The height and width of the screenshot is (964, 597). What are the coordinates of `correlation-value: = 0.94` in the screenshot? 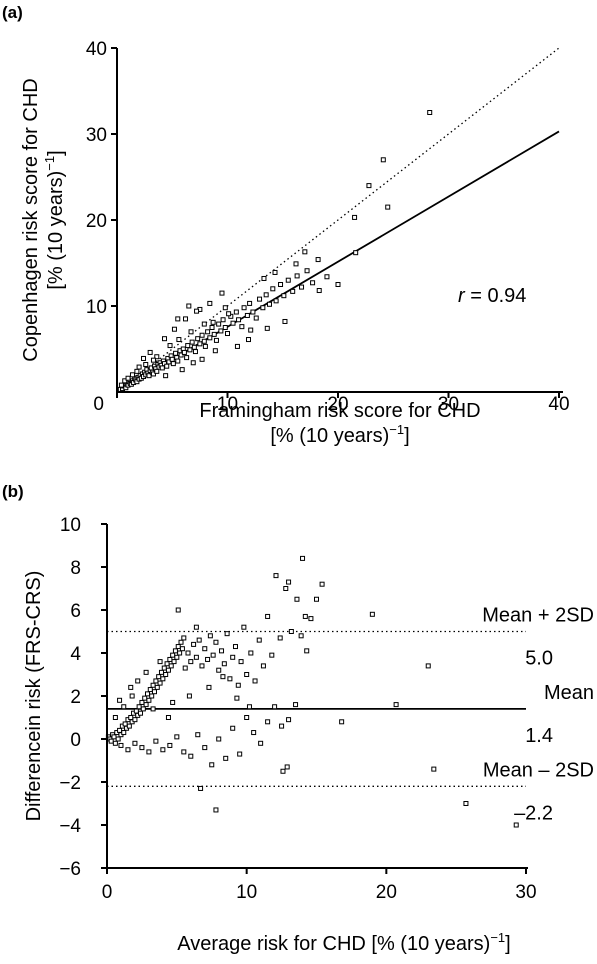 It's located at (496, 296).